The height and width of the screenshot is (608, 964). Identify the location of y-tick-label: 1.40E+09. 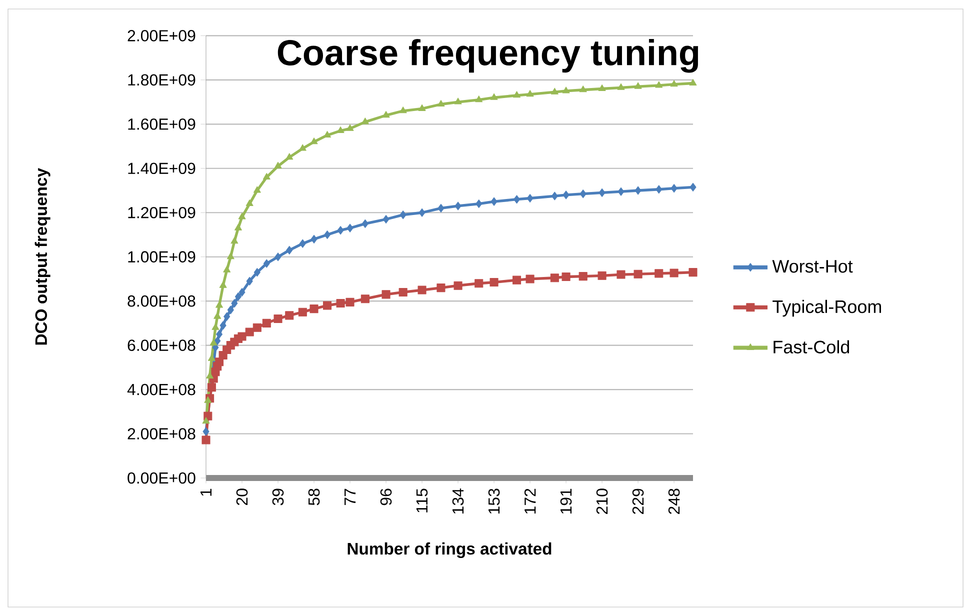
(162, 168).